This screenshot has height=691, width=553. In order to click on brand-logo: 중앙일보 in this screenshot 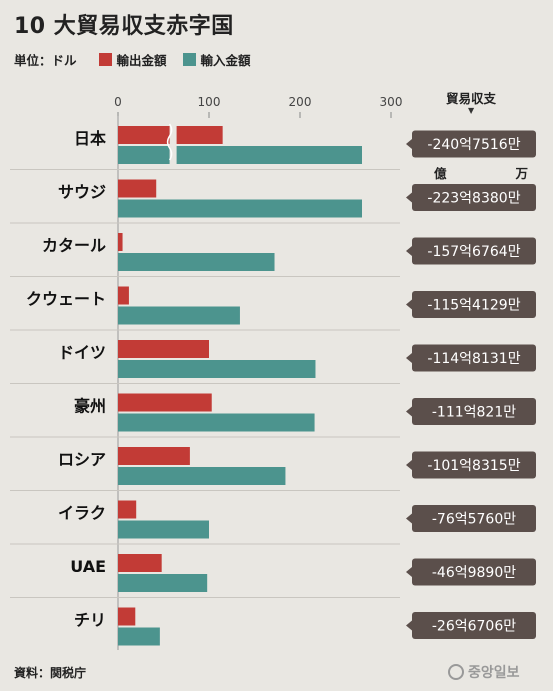, I will do `click(484, 672)`.